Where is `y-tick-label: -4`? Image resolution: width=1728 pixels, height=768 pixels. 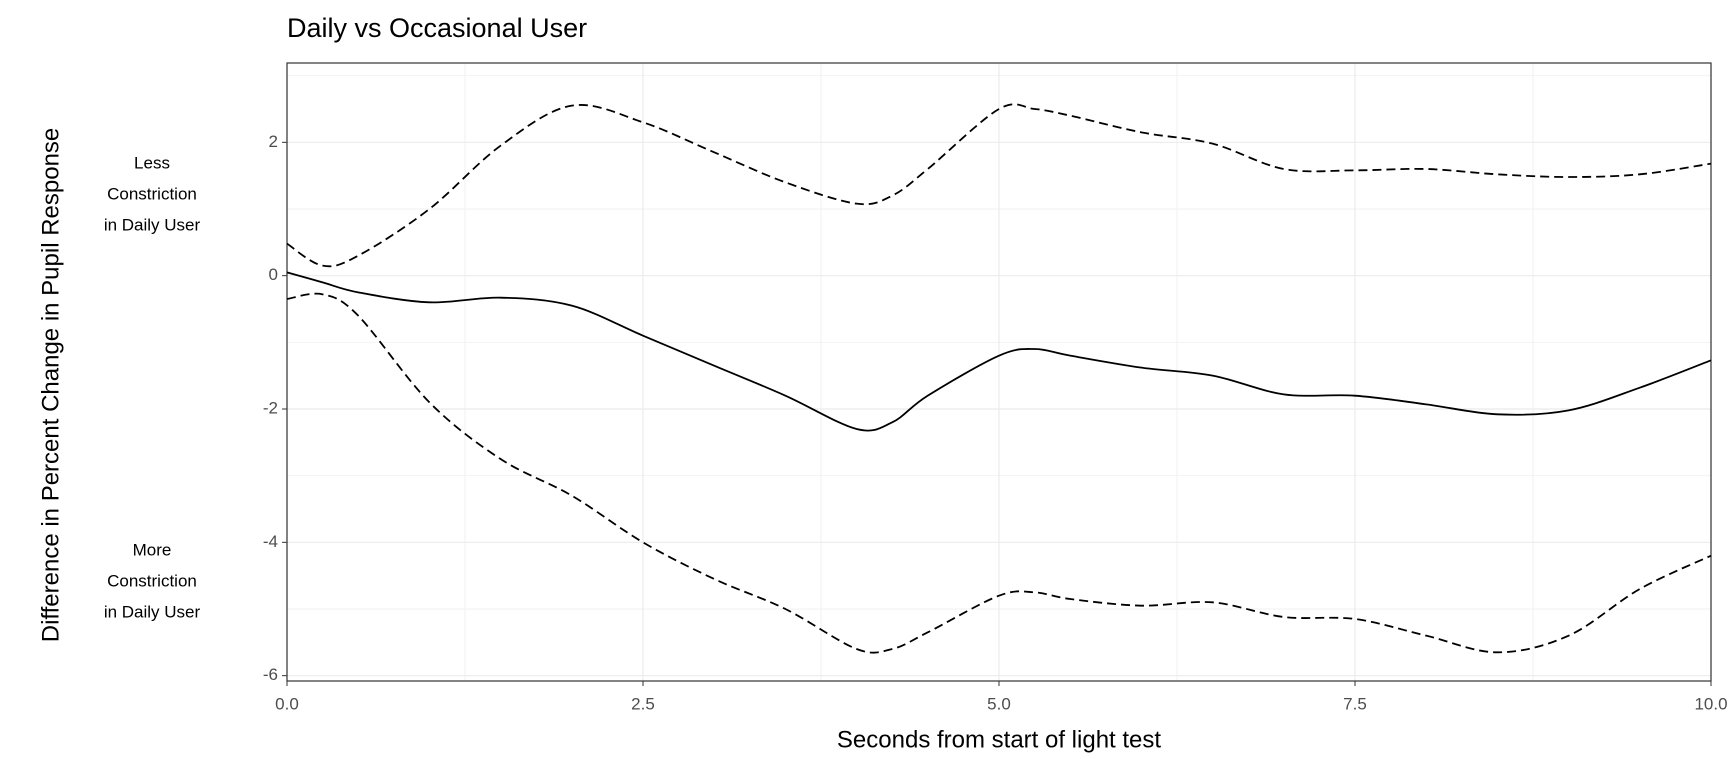
y-tick-label: -4 is located at coordinates (270, 541).